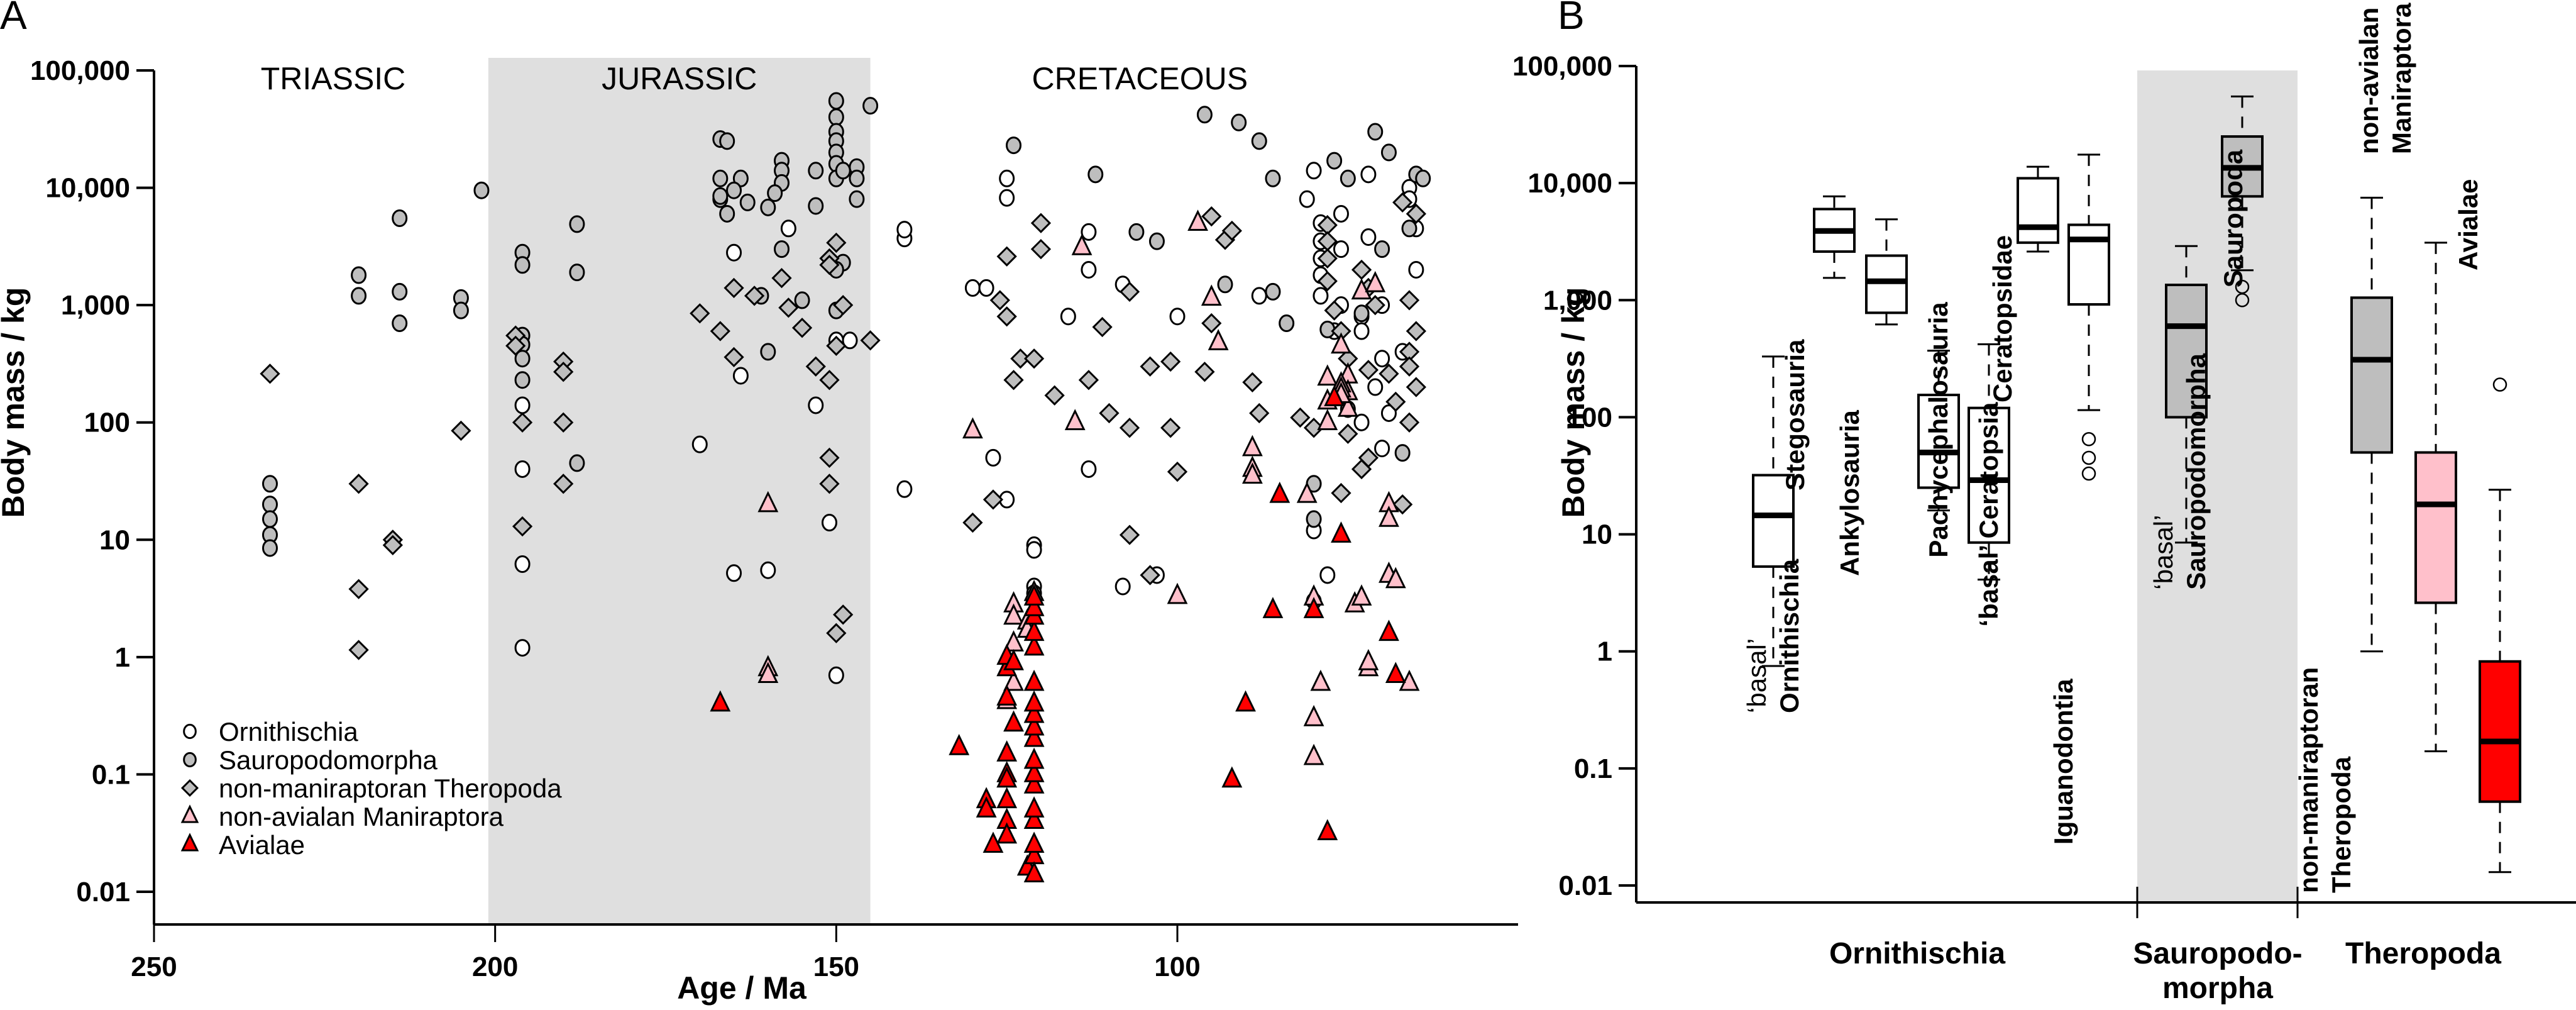 This screenshot has width=2576, height=1010. What do you see at coordinates (2309, 780) in the screenshot?
I see `box-label-non-maniraptoran-theropoda: non-maniraptoran` at bounding box center [2309, 780].